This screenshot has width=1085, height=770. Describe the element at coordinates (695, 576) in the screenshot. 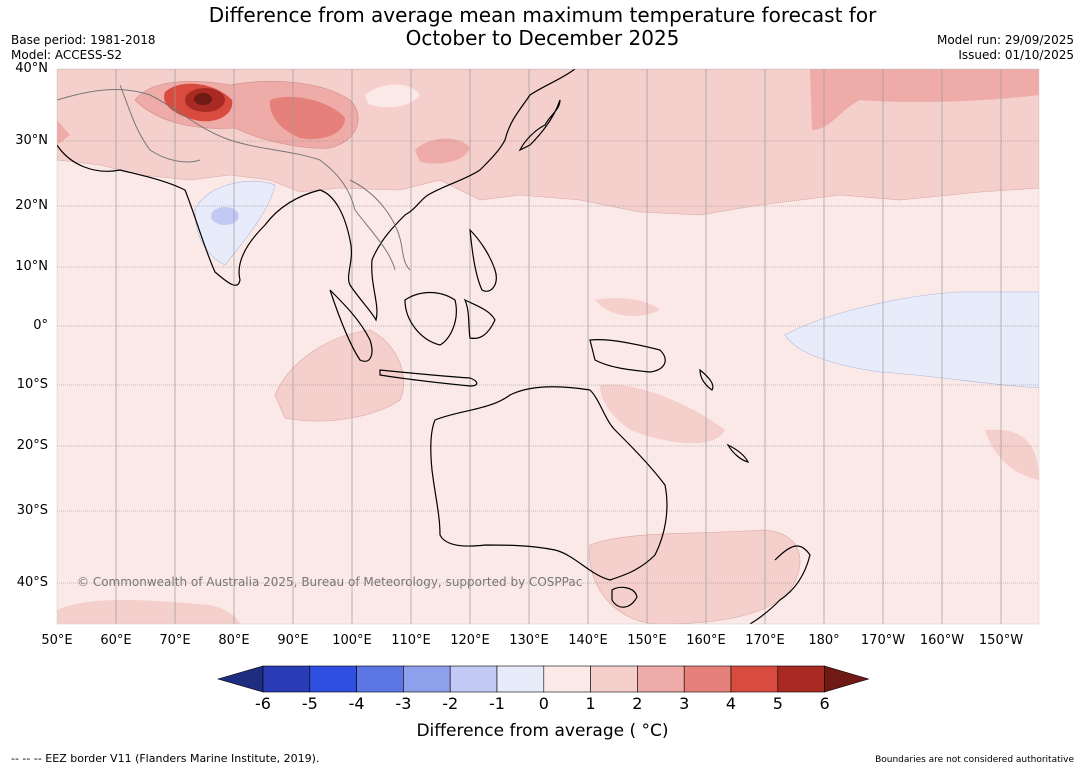

I see `warm-anomaly-tasman` at that location.